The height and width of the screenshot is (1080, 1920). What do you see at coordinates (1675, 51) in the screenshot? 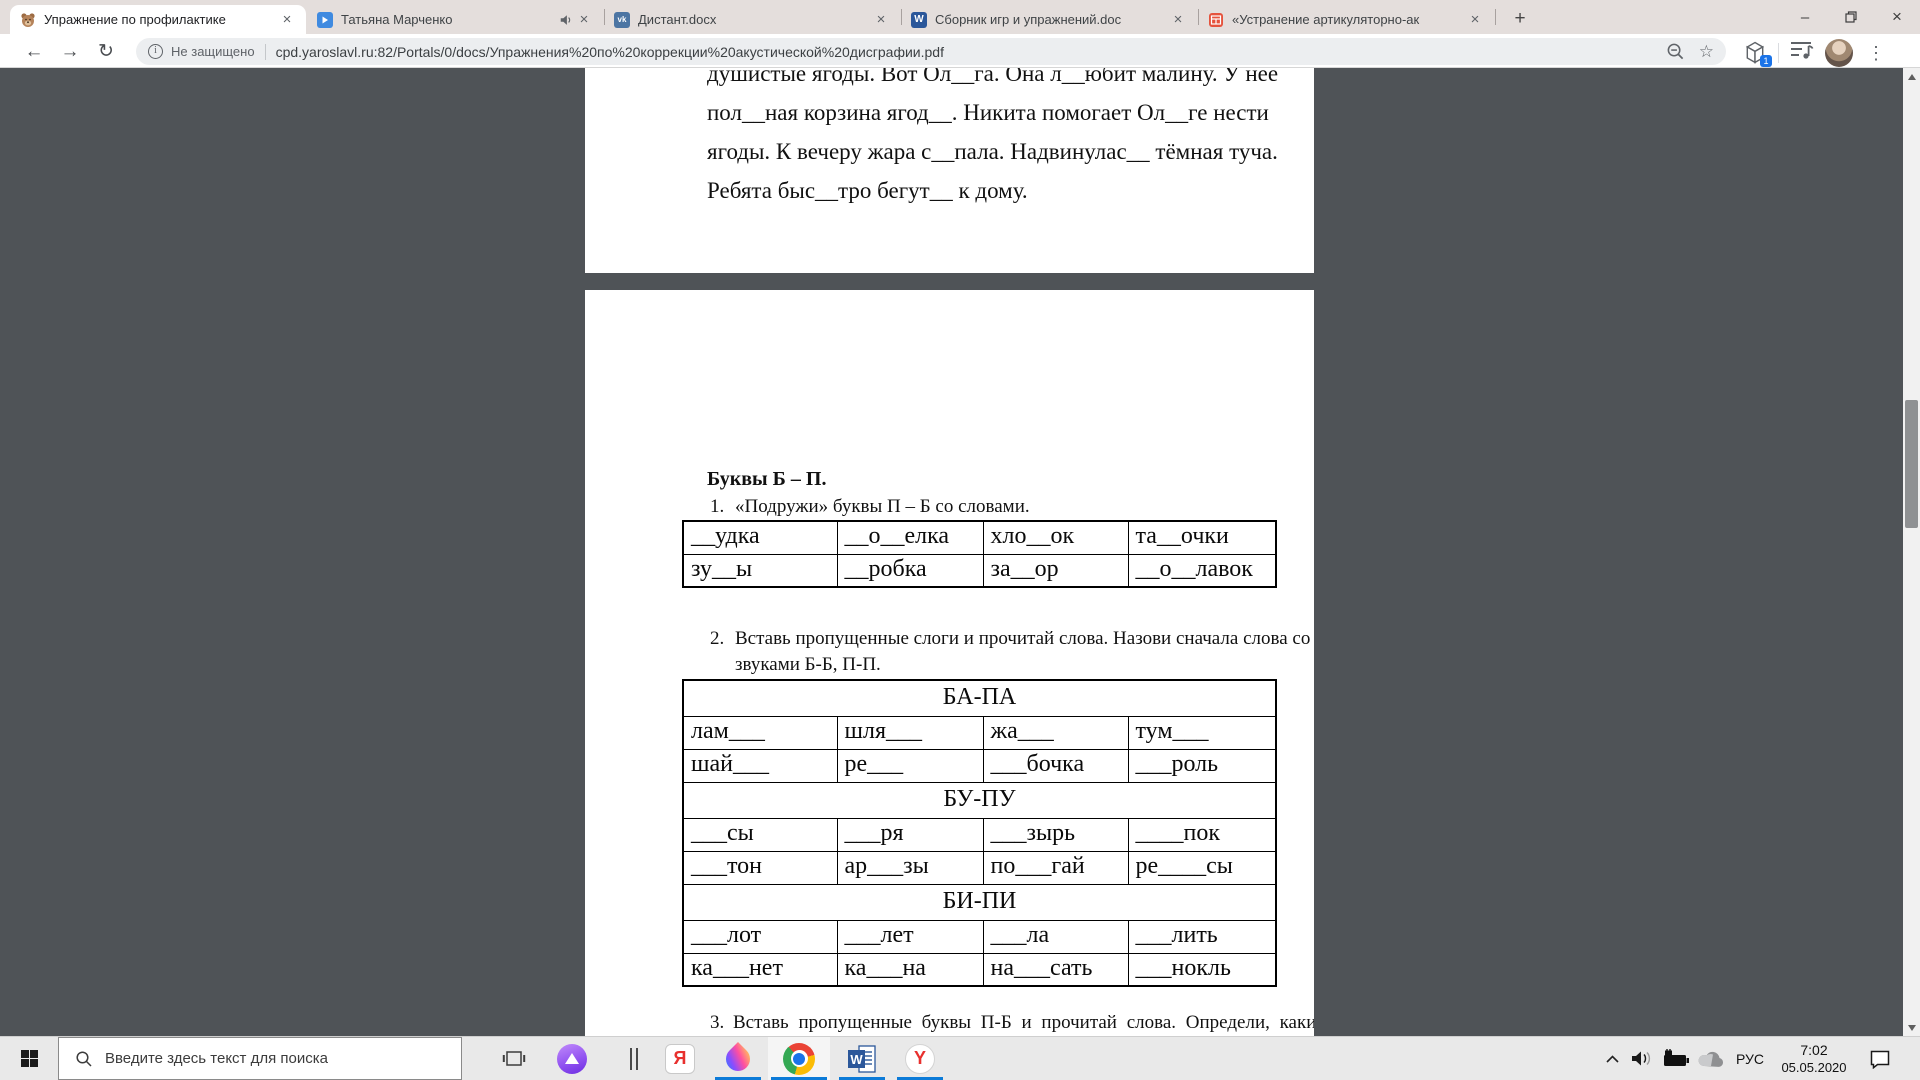
I see `zoom-out-icon` at bounding box center [1675, 51].